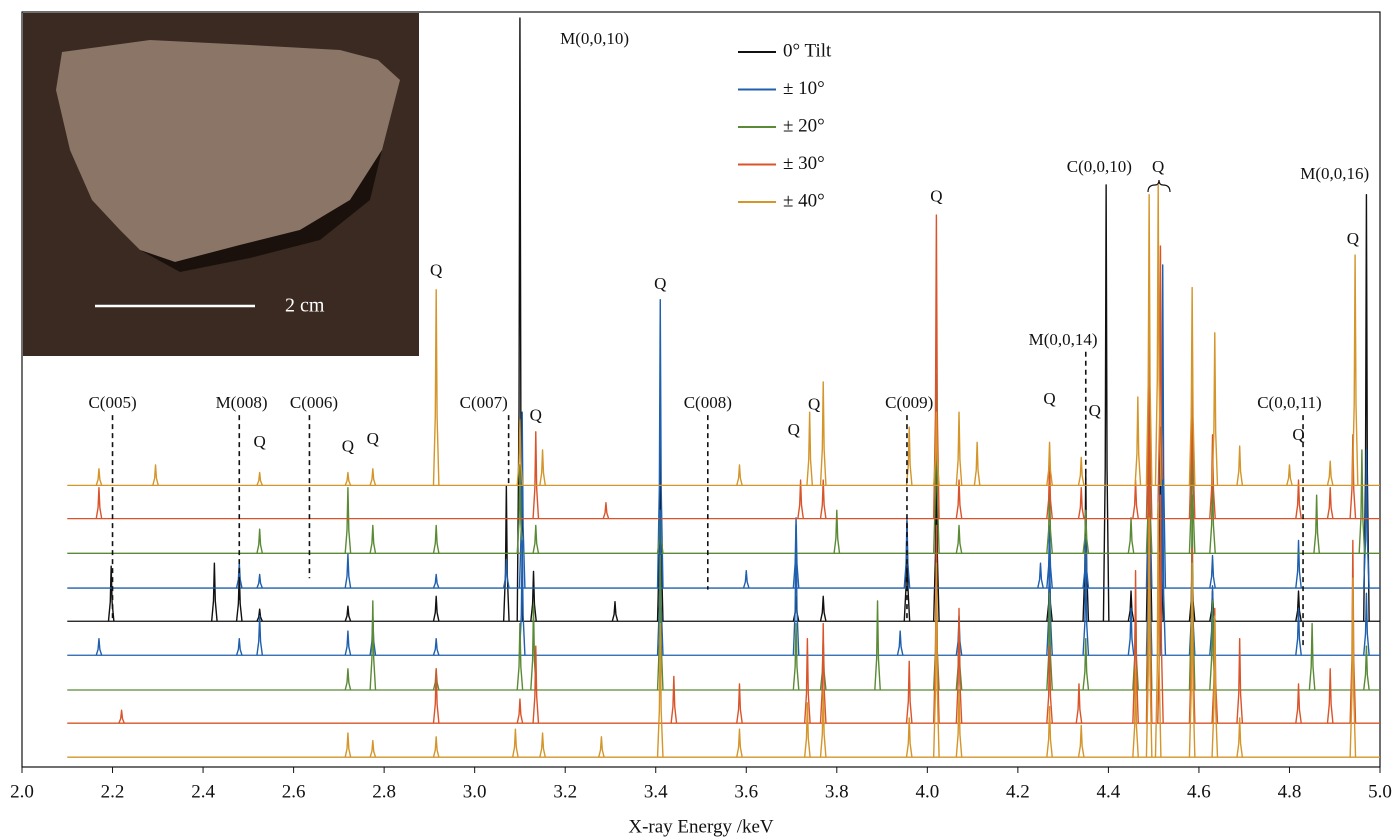 The height and width of the screenshot is (840, 1399). Describe the element at coordinates (594, 38) in the screenshot. I see `annotation: M(0,0,10)` at that location.